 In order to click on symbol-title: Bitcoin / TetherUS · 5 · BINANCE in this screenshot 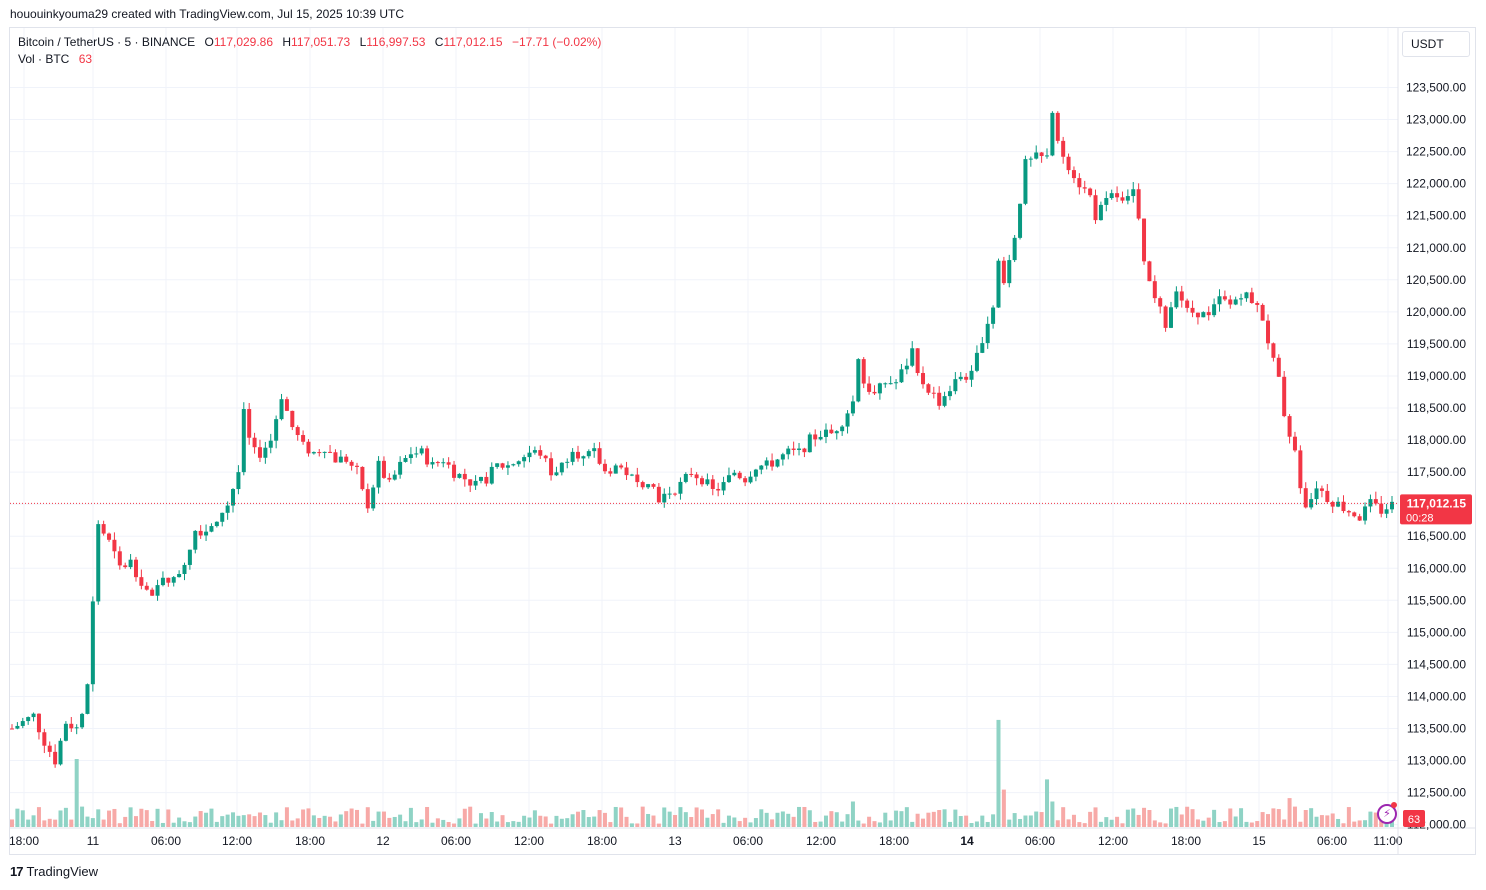, I will do `click(107, 42)`.